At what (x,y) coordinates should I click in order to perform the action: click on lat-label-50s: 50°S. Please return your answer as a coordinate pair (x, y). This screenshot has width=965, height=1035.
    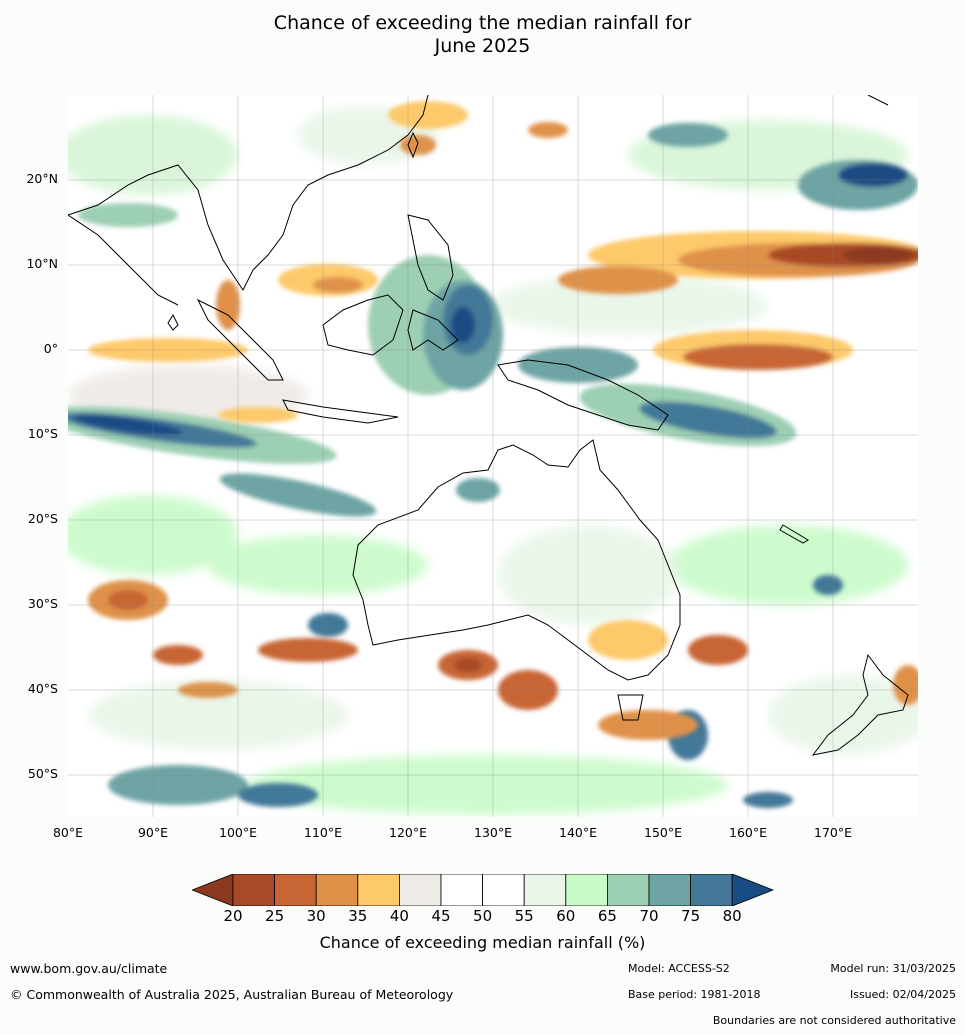
    Looking at the image, I should click on (42, 773).